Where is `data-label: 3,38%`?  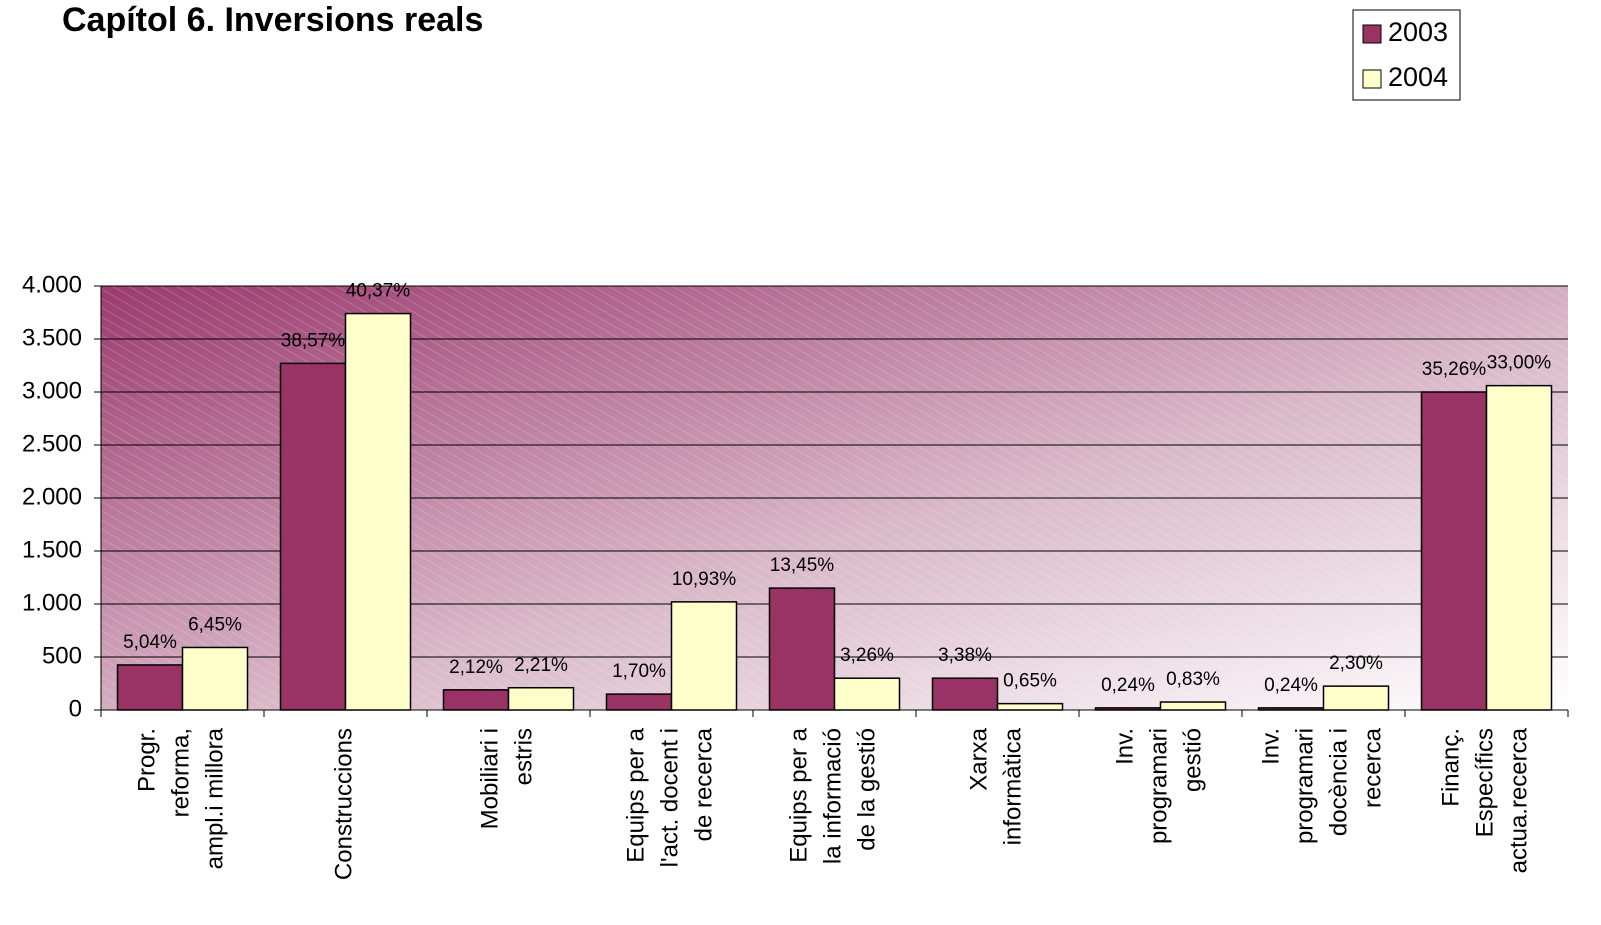
data-label: 3,38% is located at coordinates (965, 655).